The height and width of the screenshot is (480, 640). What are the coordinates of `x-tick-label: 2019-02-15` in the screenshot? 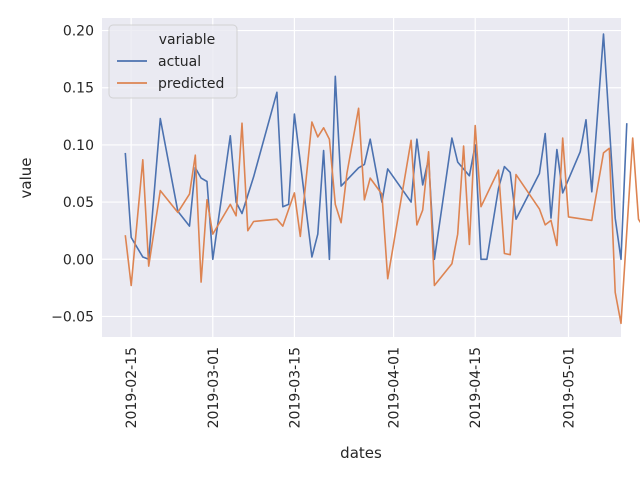 It's located at (132, 387).